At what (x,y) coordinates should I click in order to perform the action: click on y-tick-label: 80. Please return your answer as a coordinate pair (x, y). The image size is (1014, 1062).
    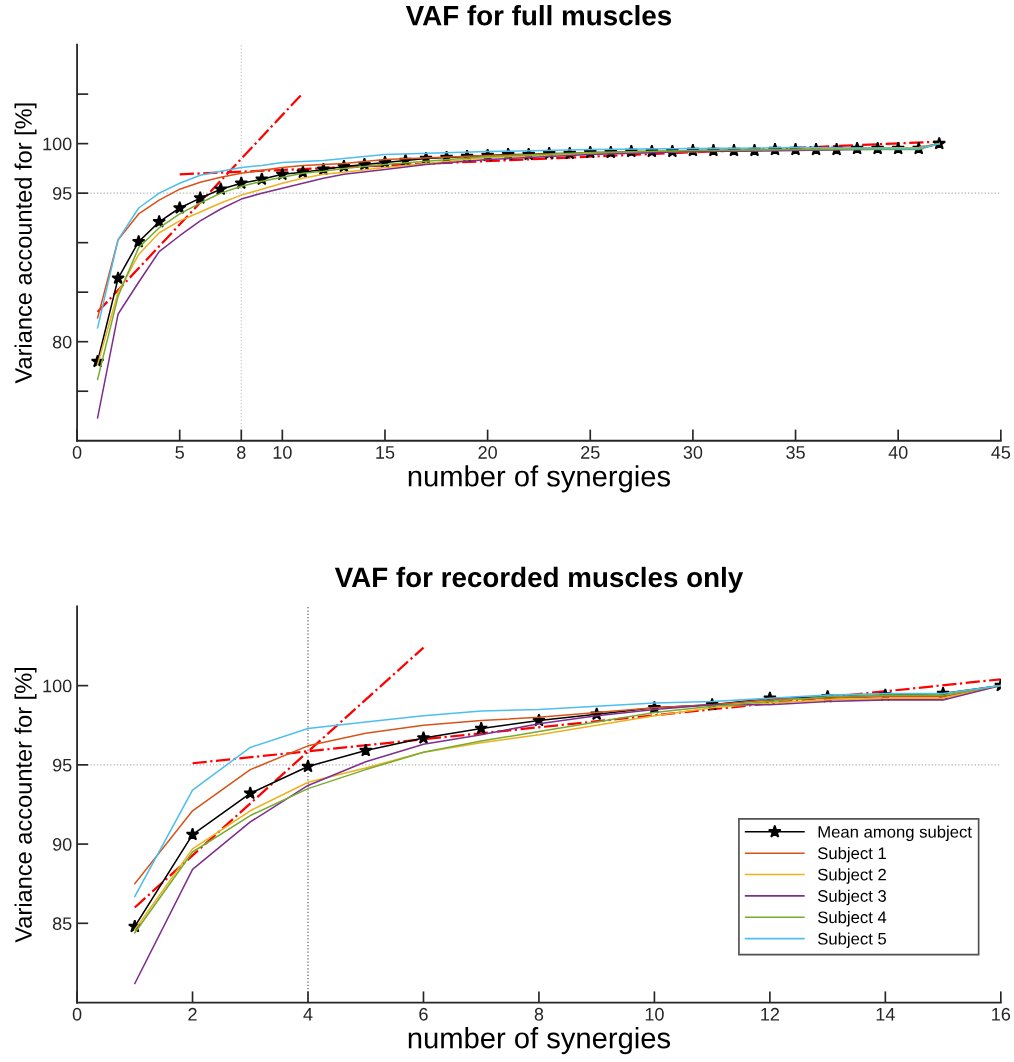
    Looking at the image, I should click on (62, 342).